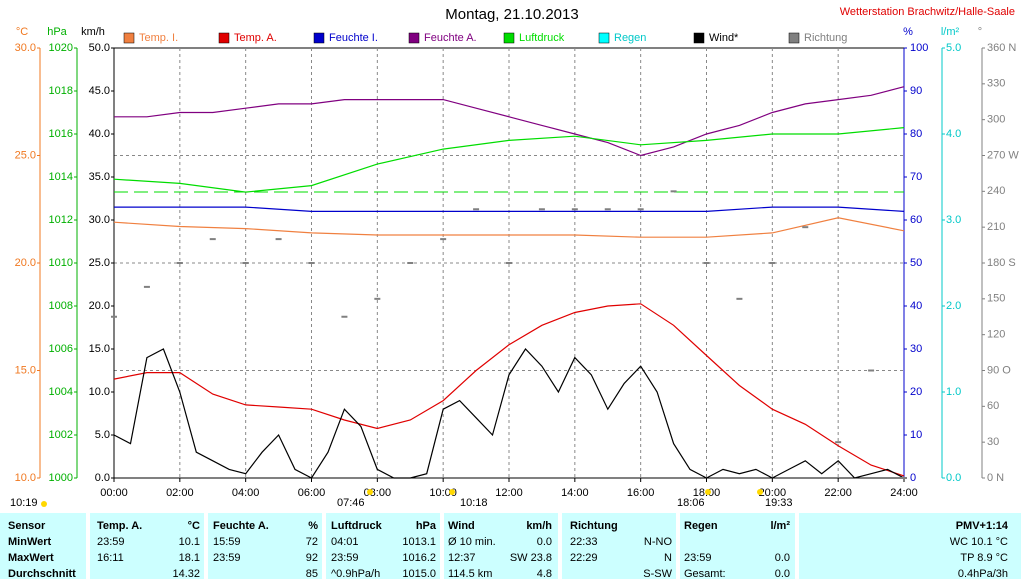  I want to click on table-cell: 4.8, so click(544, 573).